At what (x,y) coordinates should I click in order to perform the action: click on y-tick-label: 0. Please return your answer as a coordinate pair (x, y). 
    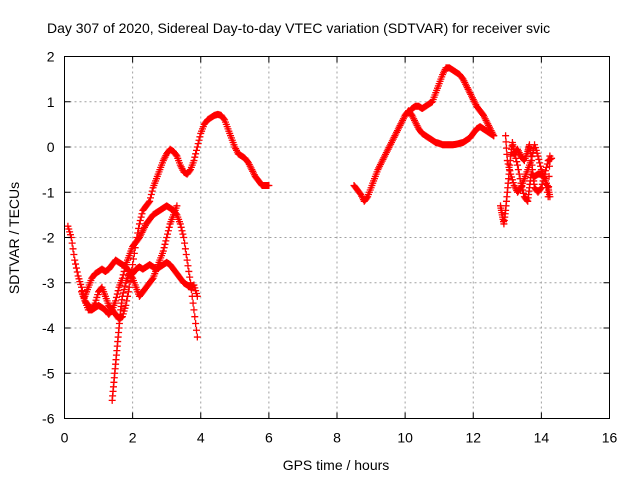
    Looking at the image, I should click on (51, 147).